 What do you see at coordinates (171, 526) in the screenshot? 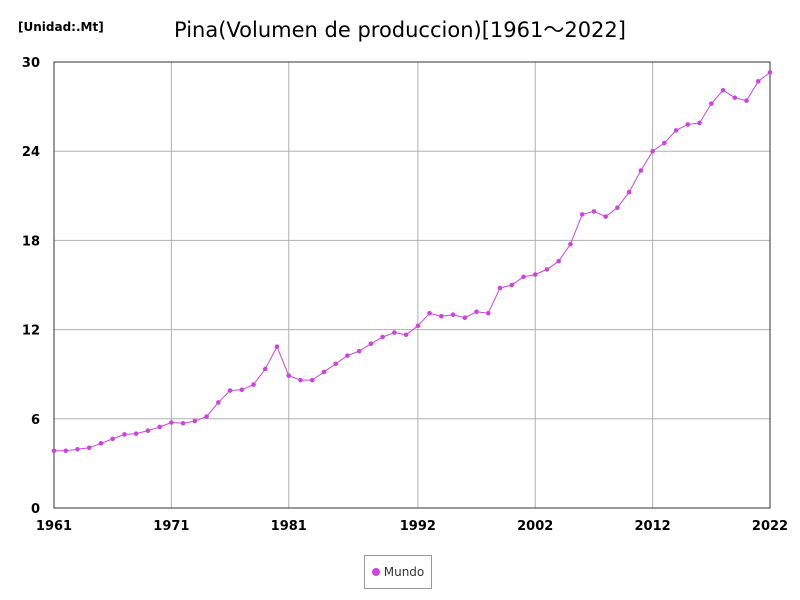
I see `x-tick-label: 1971` at bounding box center [171, 526].